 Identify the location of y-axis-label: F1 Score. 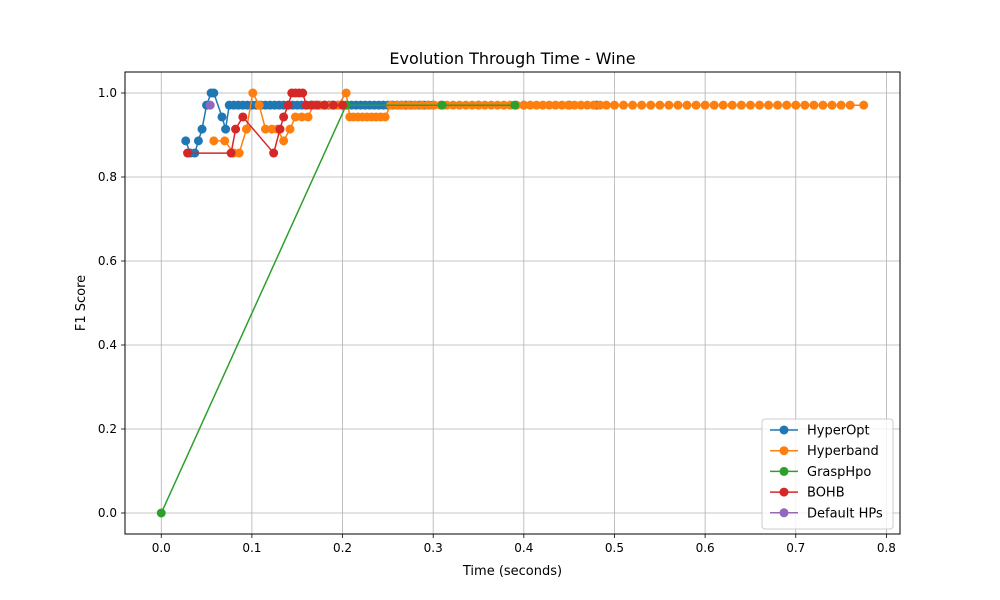
(81, 303).